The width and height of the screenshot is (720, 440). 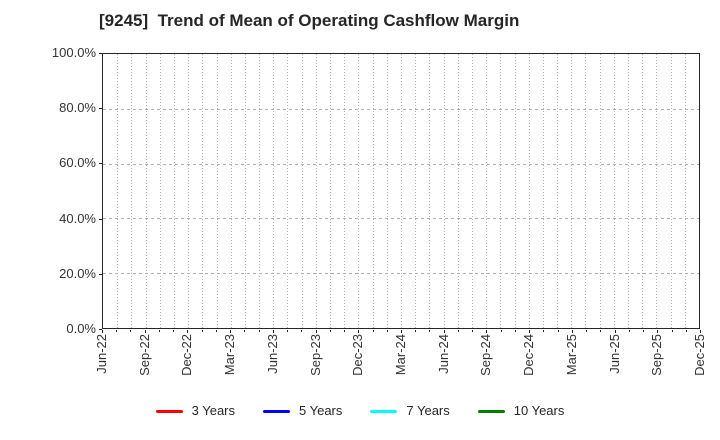 What do you see at coordinates (213, 410) in the screenshot?
I see `legend-label-3-years: 3 Years` at bounding box center [213, 410].